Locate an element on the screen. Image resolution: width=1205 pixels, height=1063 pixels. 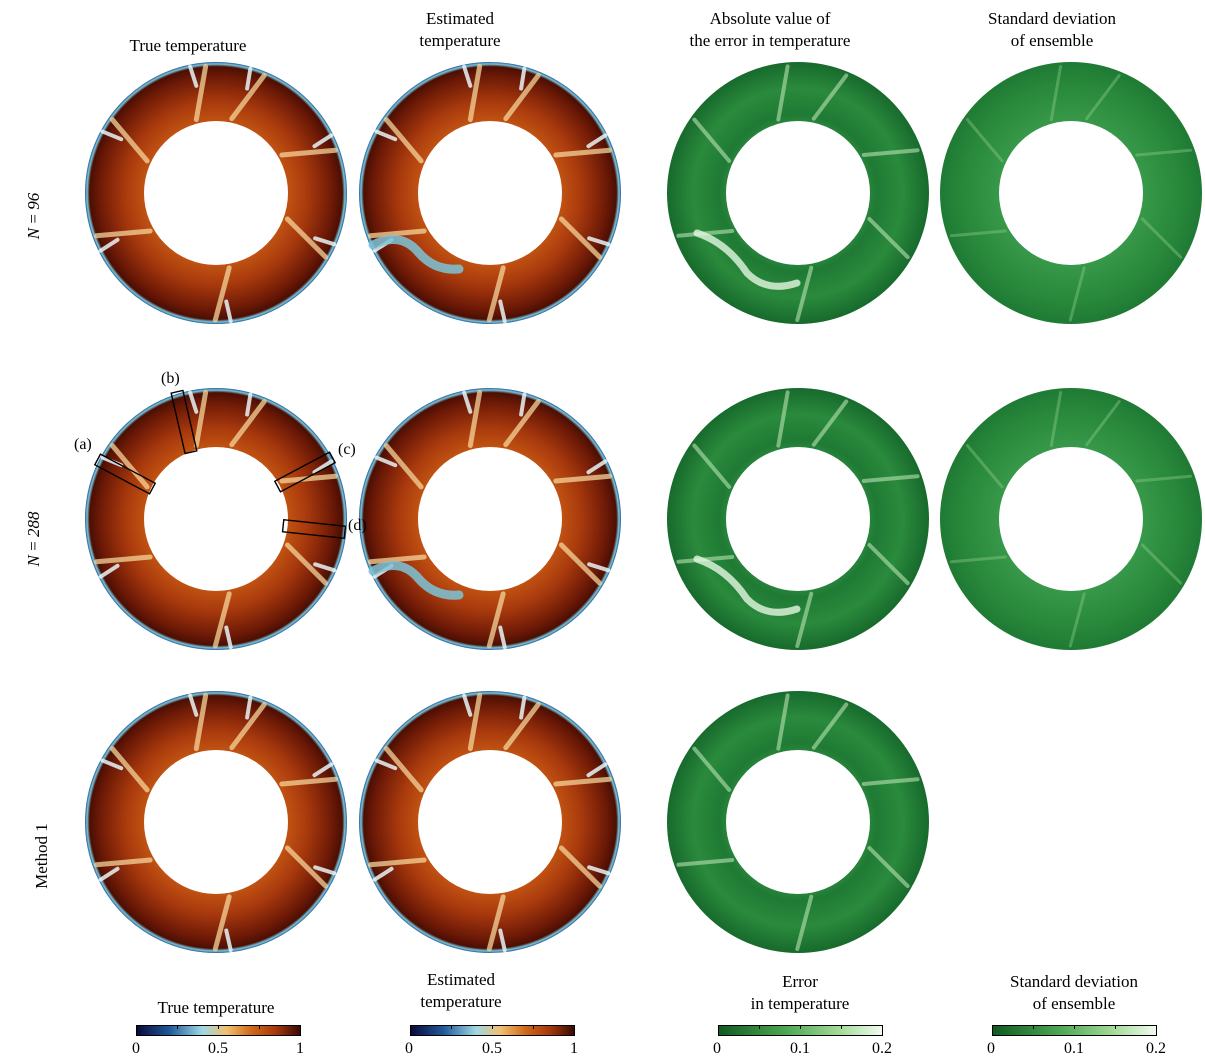
marker-label-b: (b) is located at coordinates (170, 378).